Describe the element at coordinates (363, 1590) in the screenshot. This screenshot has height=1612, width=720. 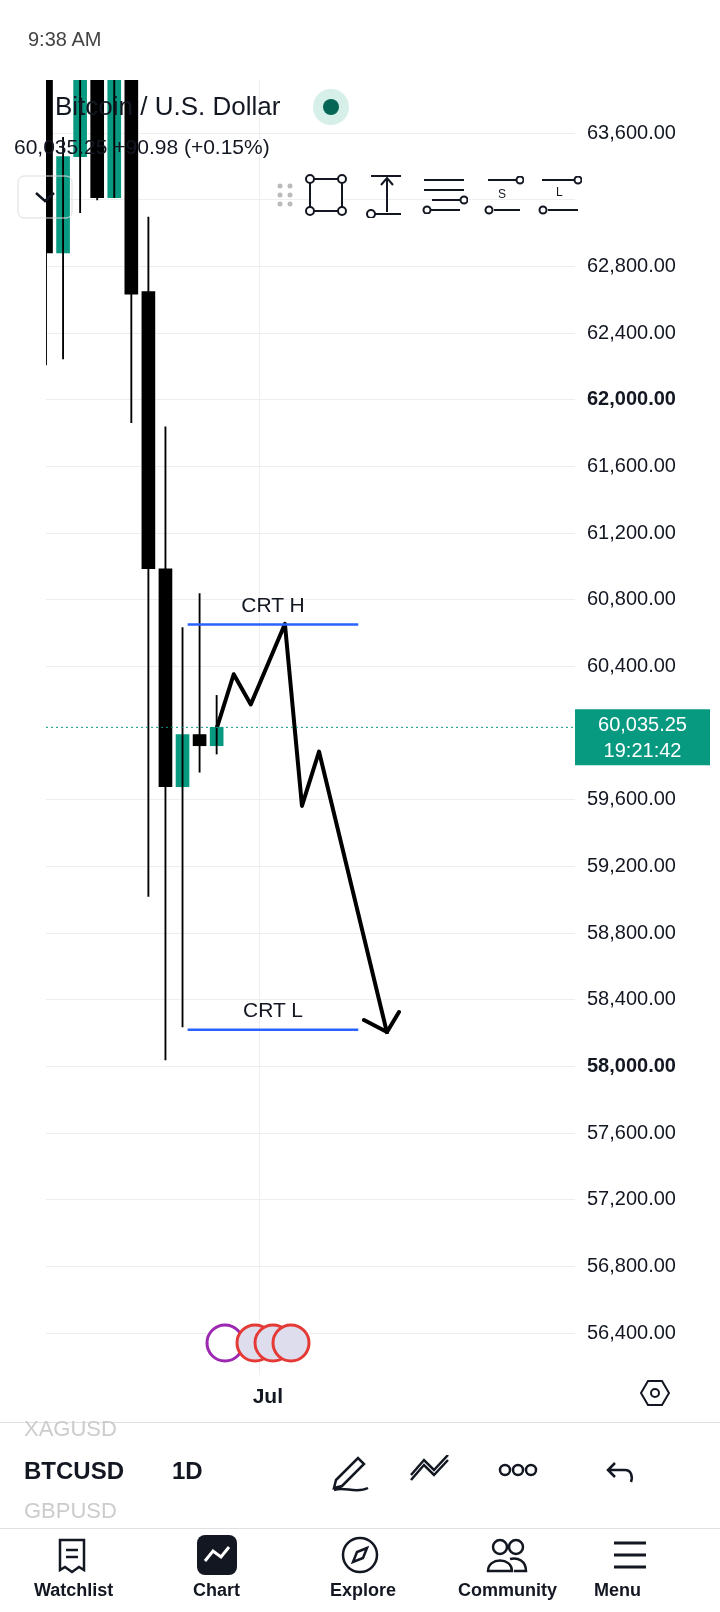
I see `text: Explore` at that location.